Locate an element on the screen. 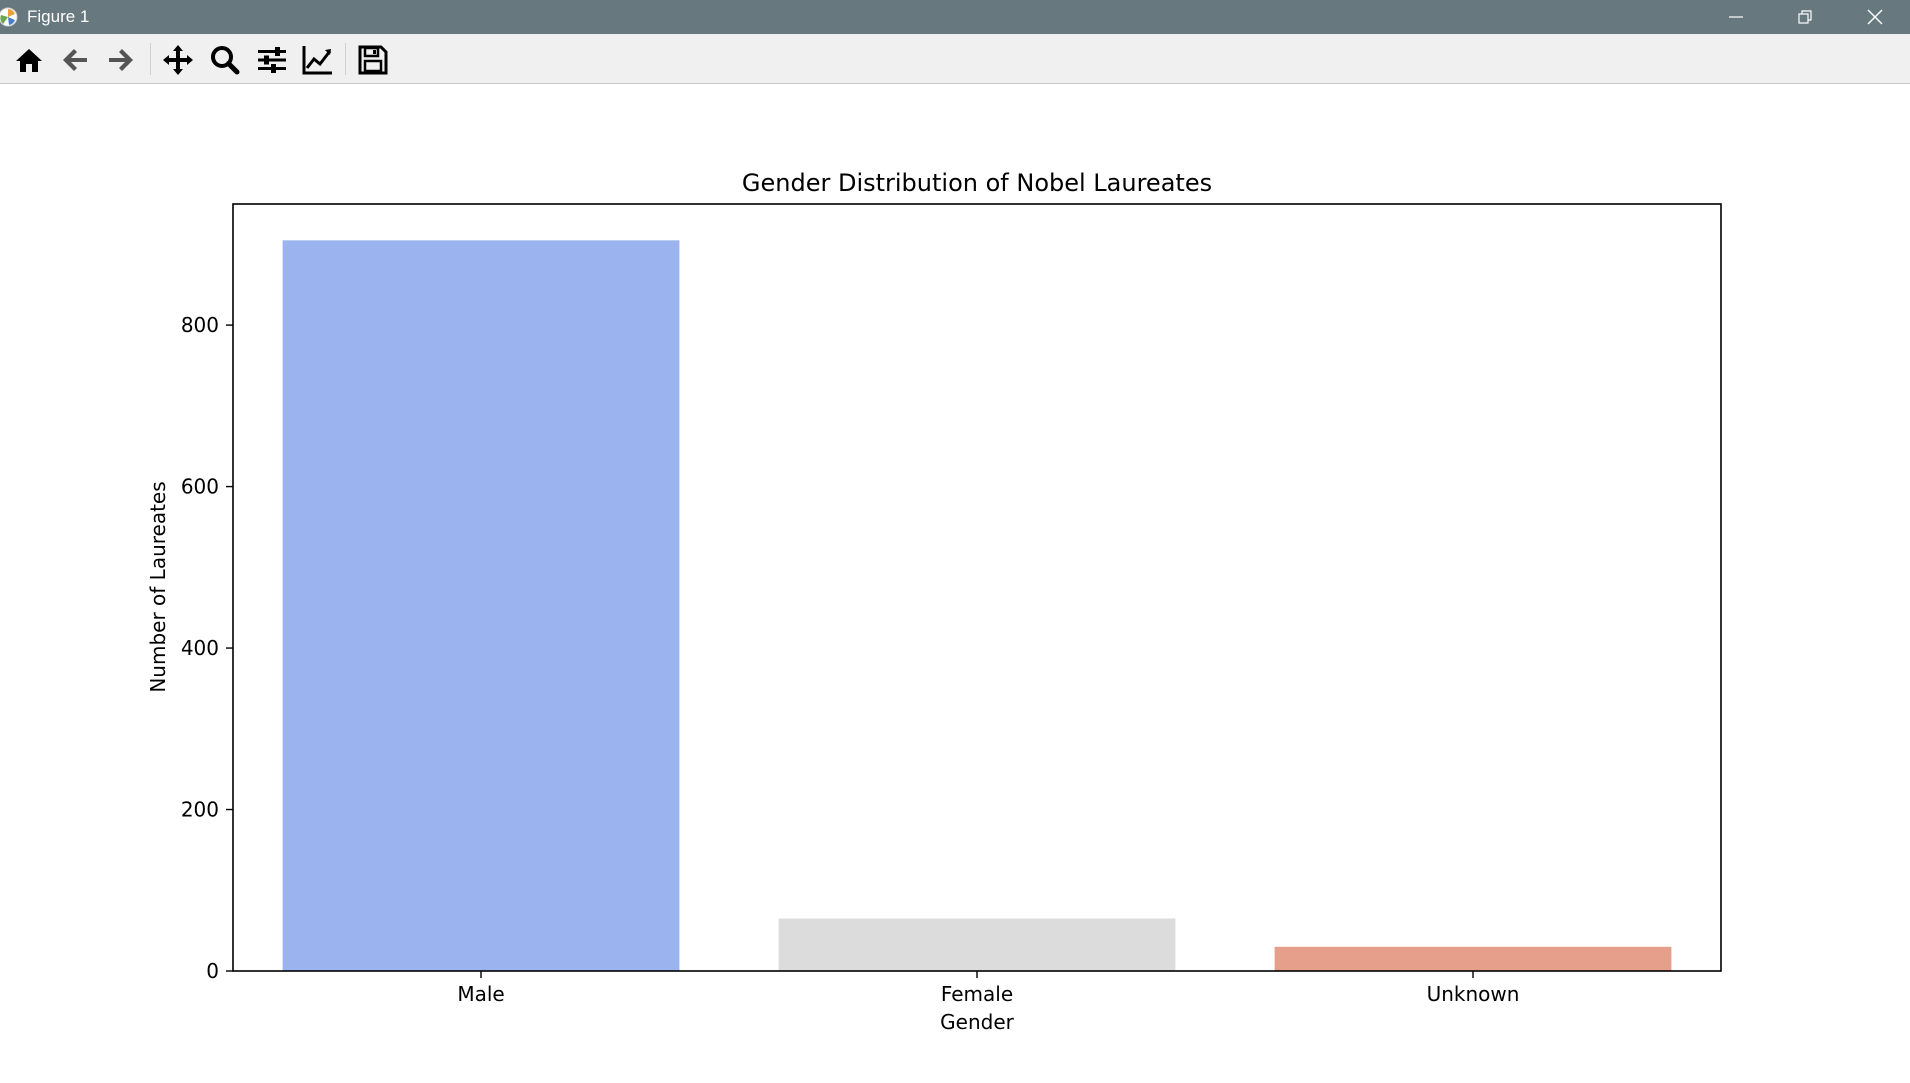 The image size is (1910, 1083). back-button is located at coordinates (75, 60).